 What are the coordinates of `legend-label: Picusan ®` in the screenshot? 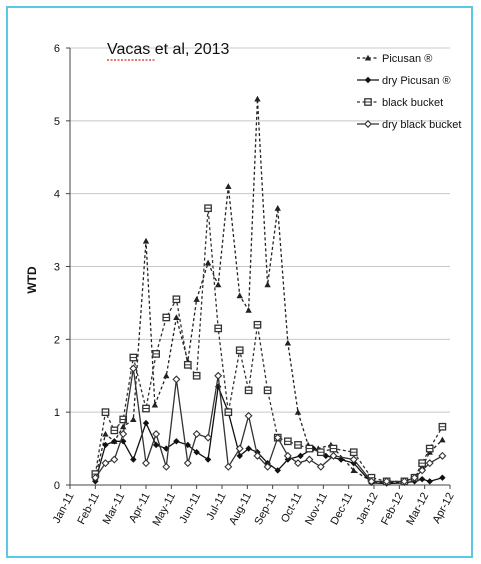 It's located at (407, 59).